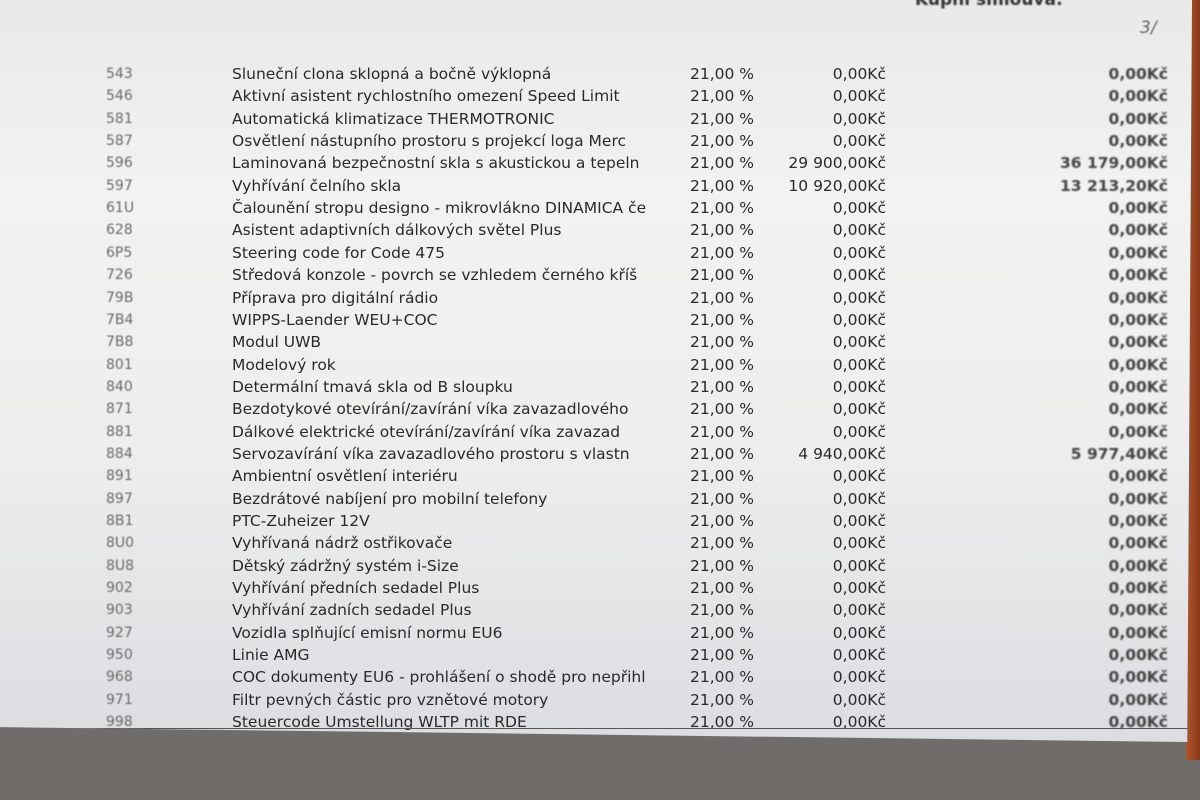 This screenshot has width=1200, height=800. I want to click on option-code: 726, so click(119, 275).